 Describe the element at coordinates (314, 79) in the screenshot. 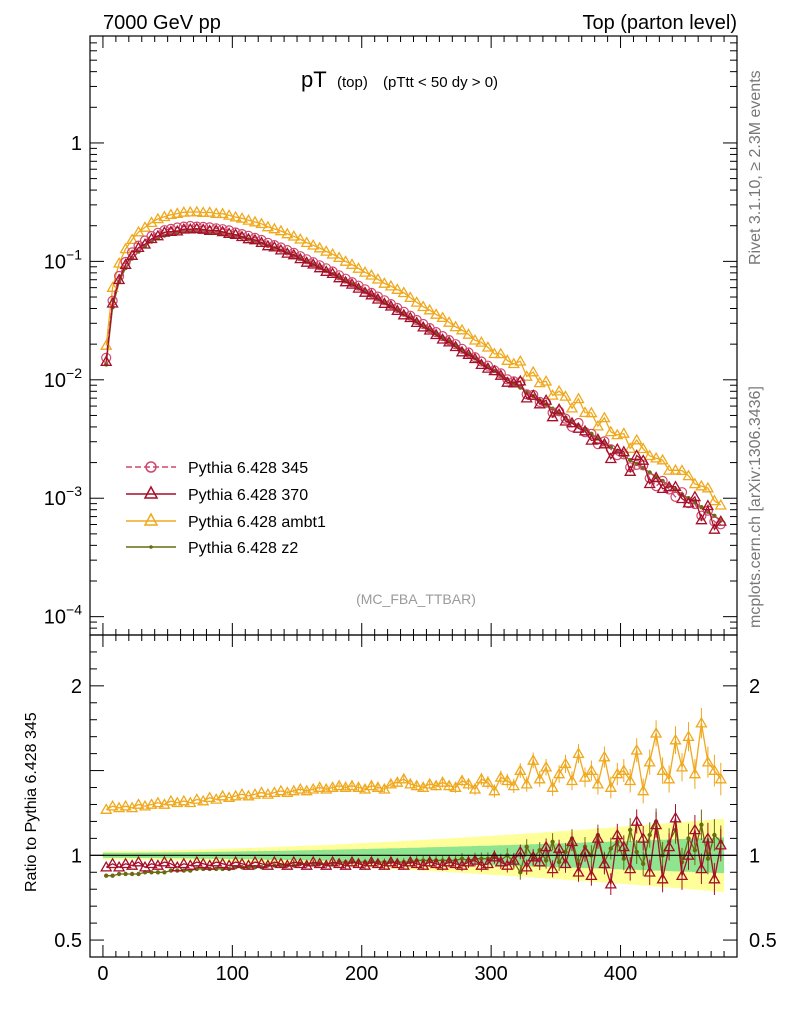

I see `title-main: pT` at that location.